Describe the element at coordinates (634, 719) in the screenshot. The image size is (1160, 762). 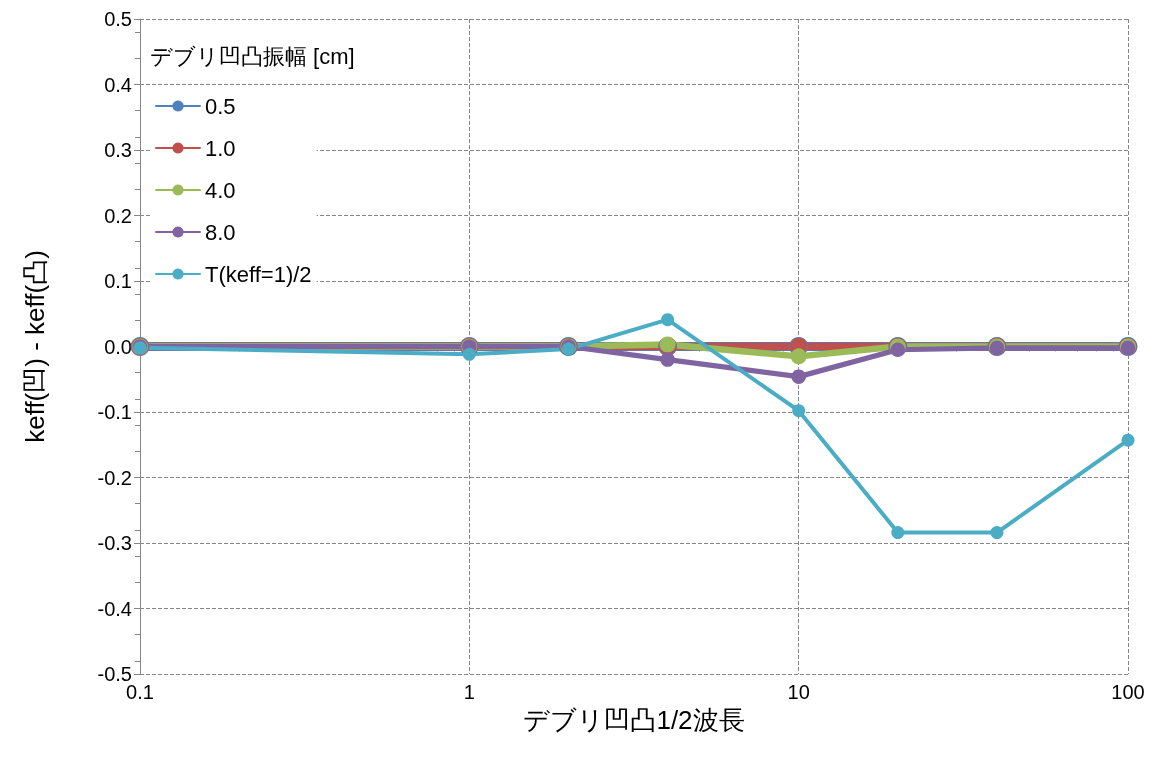
I see `x-axis-title: デブリ凹凸1/2波長` at that location.